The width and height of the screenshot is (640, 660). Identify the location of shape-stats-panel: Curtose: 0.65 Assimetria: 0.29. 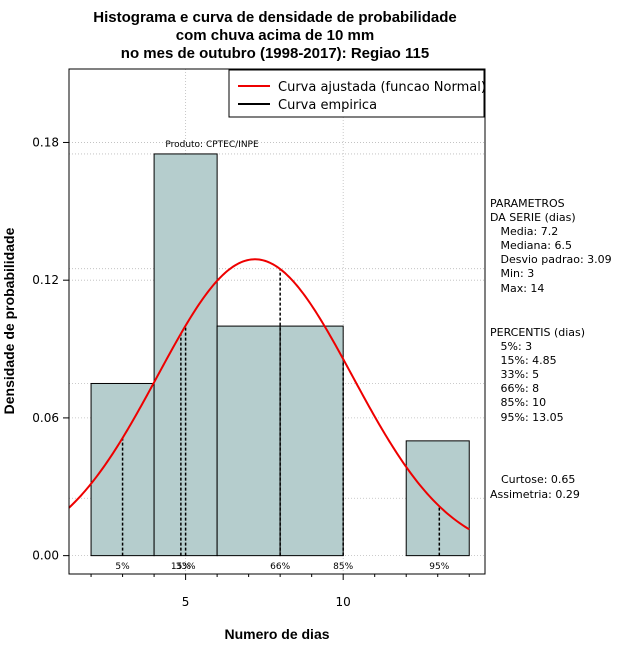
(535, 487).